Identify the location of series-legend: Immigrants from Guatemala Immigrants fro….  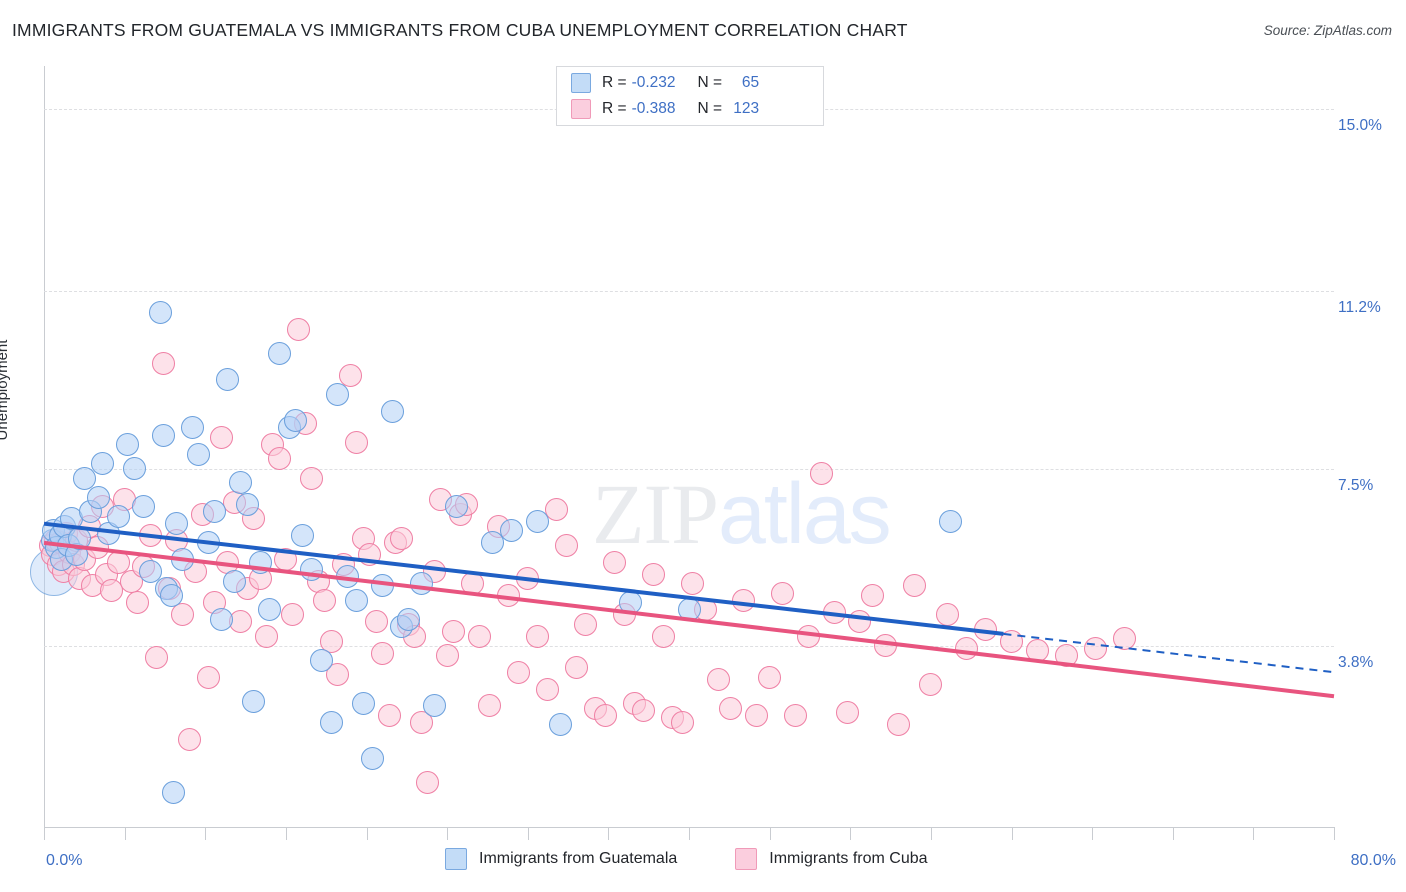
(686, 859).